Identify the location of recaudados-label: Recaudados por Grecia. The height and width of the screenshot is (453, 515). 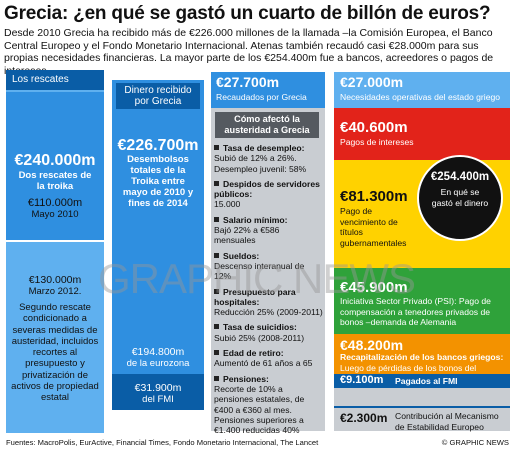
(261, 97).